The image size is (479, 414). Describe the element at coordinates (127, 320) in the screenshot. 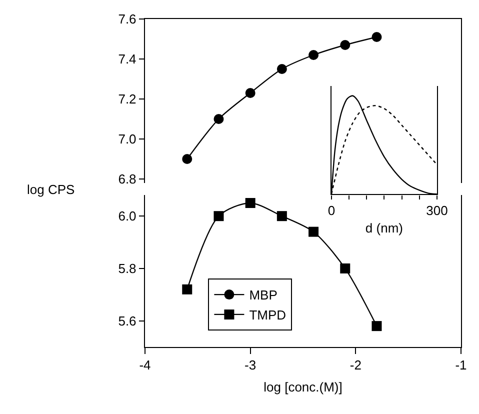

I see `y-tick-label: 5.6` at that location.